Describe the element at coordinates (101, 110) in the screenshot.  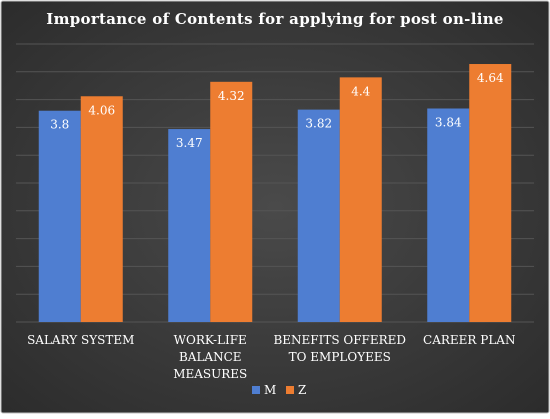
I see `value-label: 4.06` at that location.